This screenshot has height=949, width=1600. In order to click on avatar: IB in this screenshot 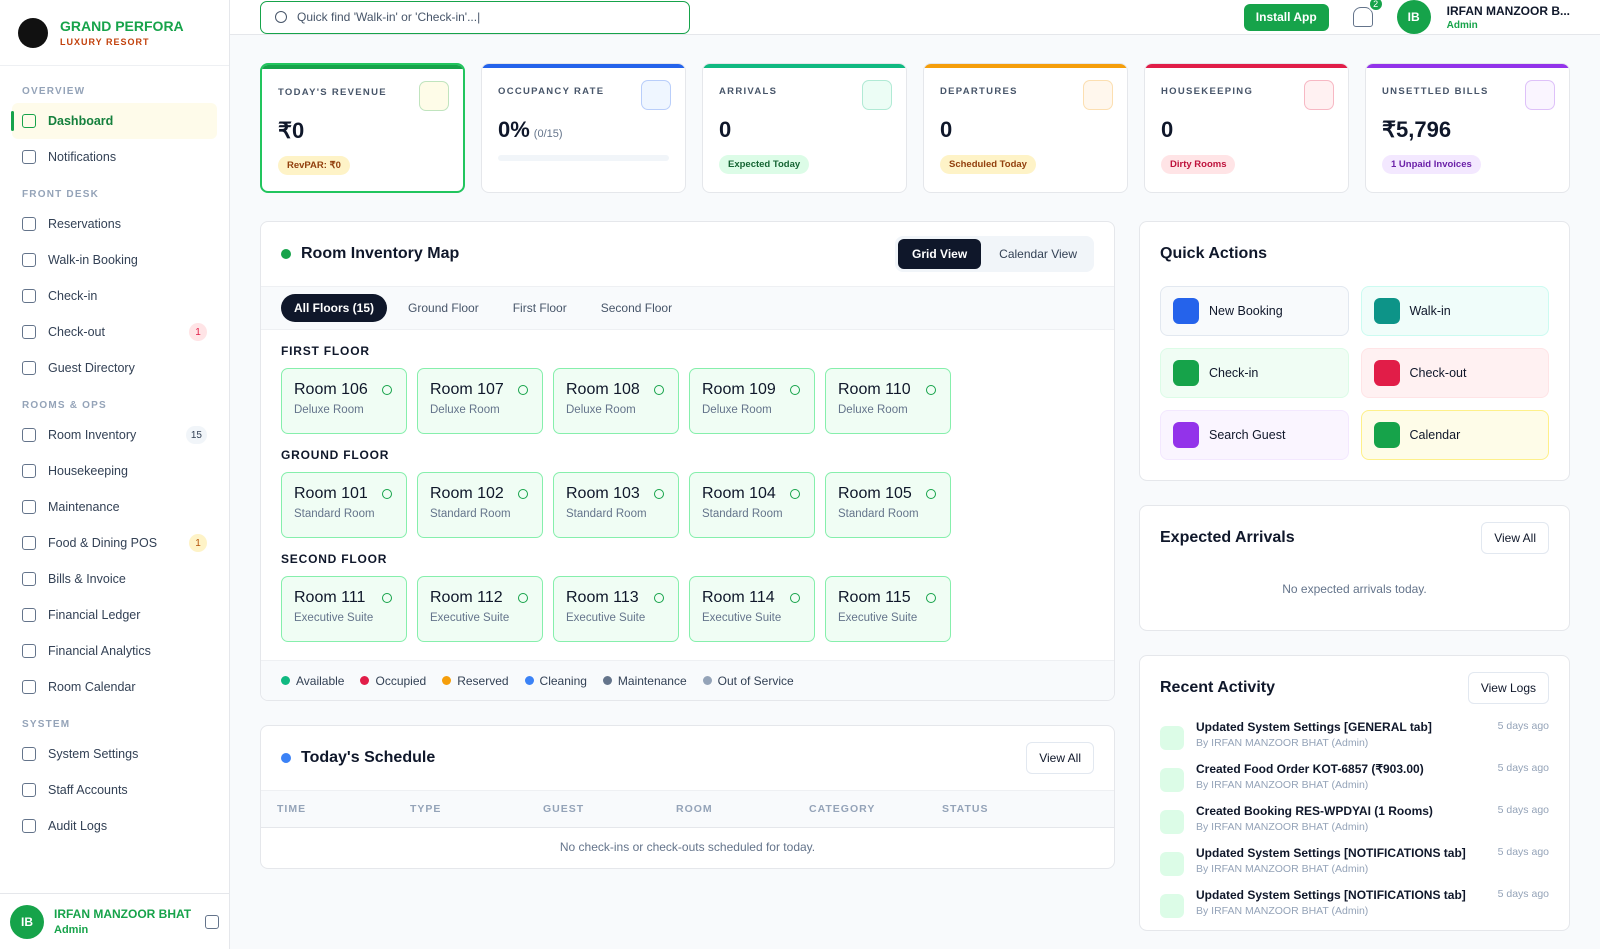, I will do `click(1413, 17)`.